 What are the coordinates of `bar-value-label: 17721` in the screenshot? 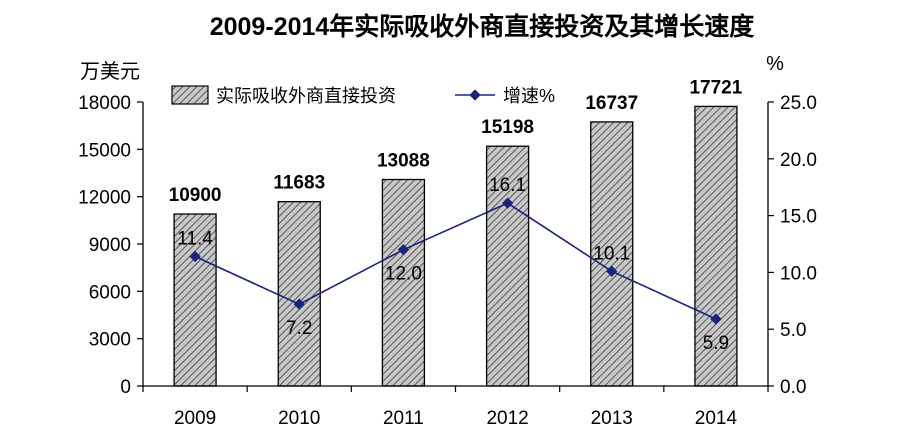 It's located at (715, 87).